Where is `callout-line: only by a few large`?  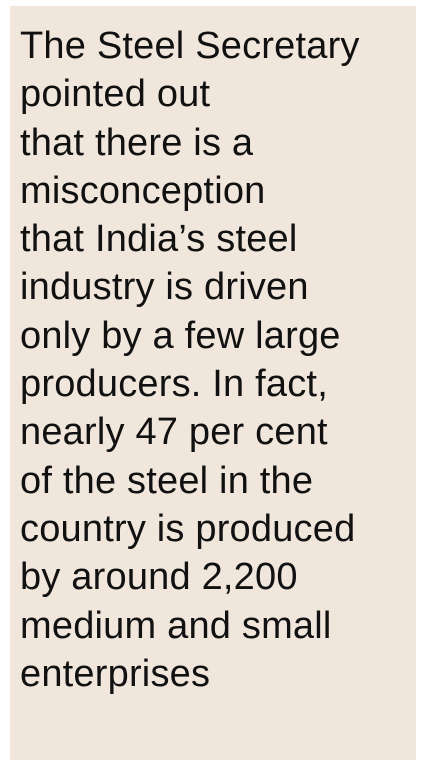
callout-line: only by a few large is located at coordinates (180, 335).